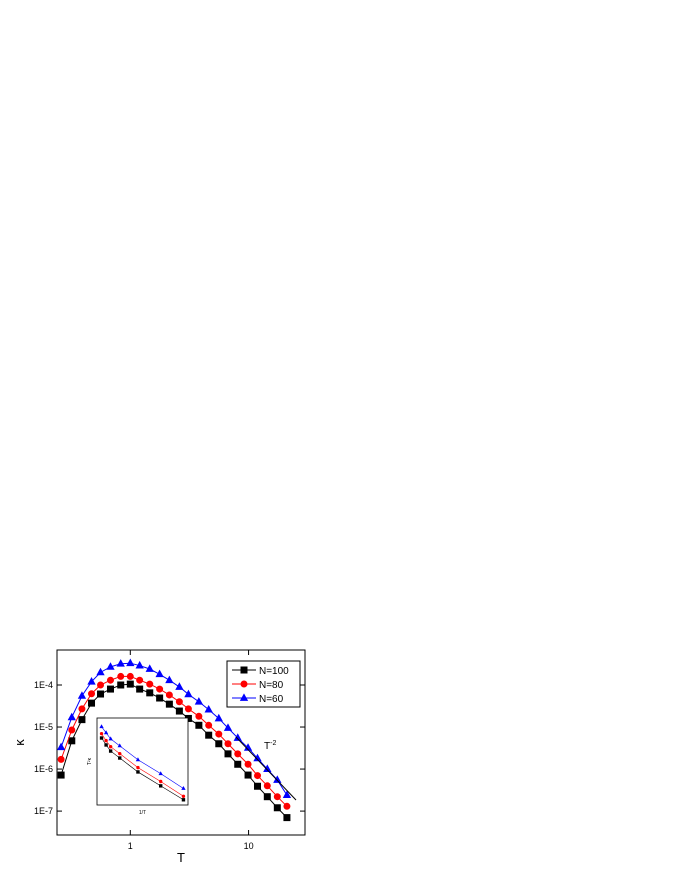 This screenshot has width=680, height=885. Describe the element at coordinates (130, 846) in the screenshot. I see `x-tick-label: 1` at that location.